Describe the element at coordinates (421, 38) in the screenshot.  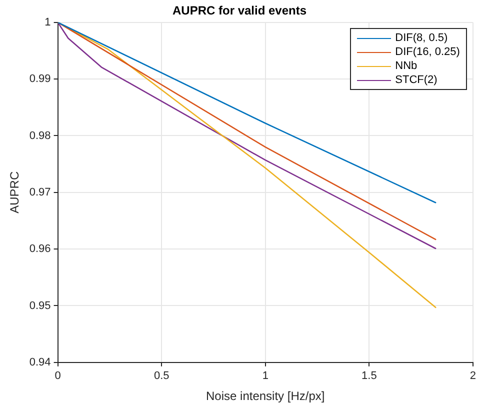
I see `legend-label: DIF(8, 0.5)` at that location.